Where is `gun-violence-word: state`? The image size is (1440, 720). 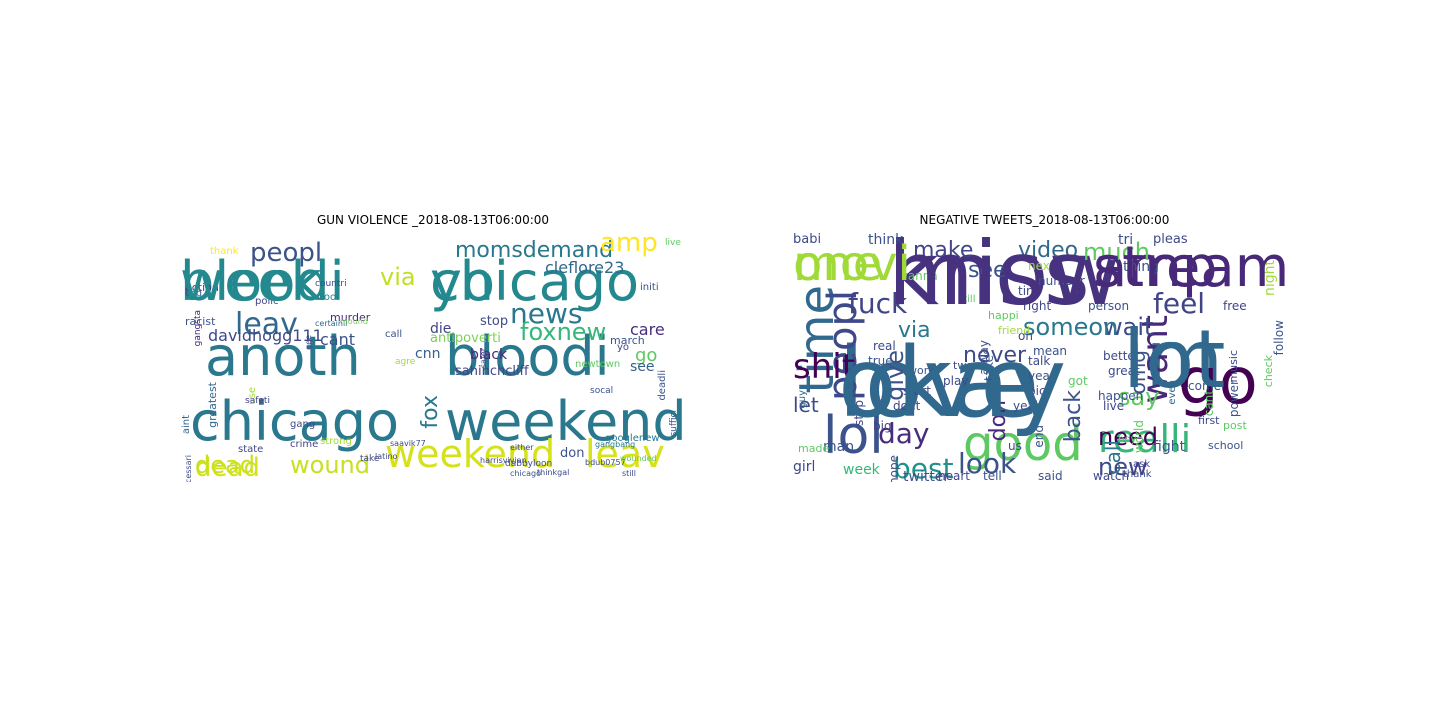 gun-violence-word: state is located at coordinates (251, 449).